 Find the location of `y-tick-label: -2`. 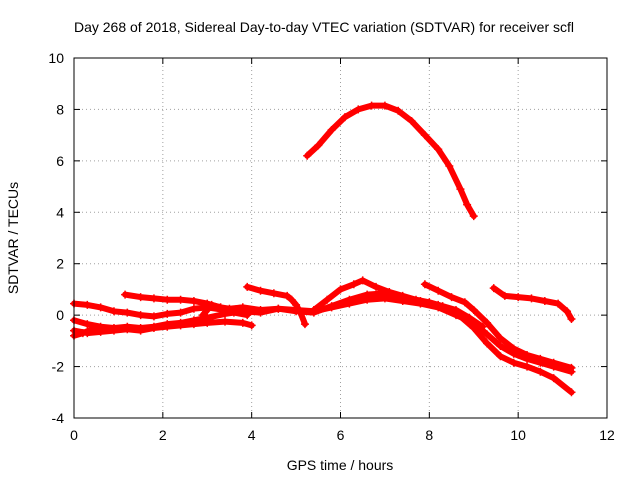

y-tick-label: -2 is located at coordinates (58, 367).